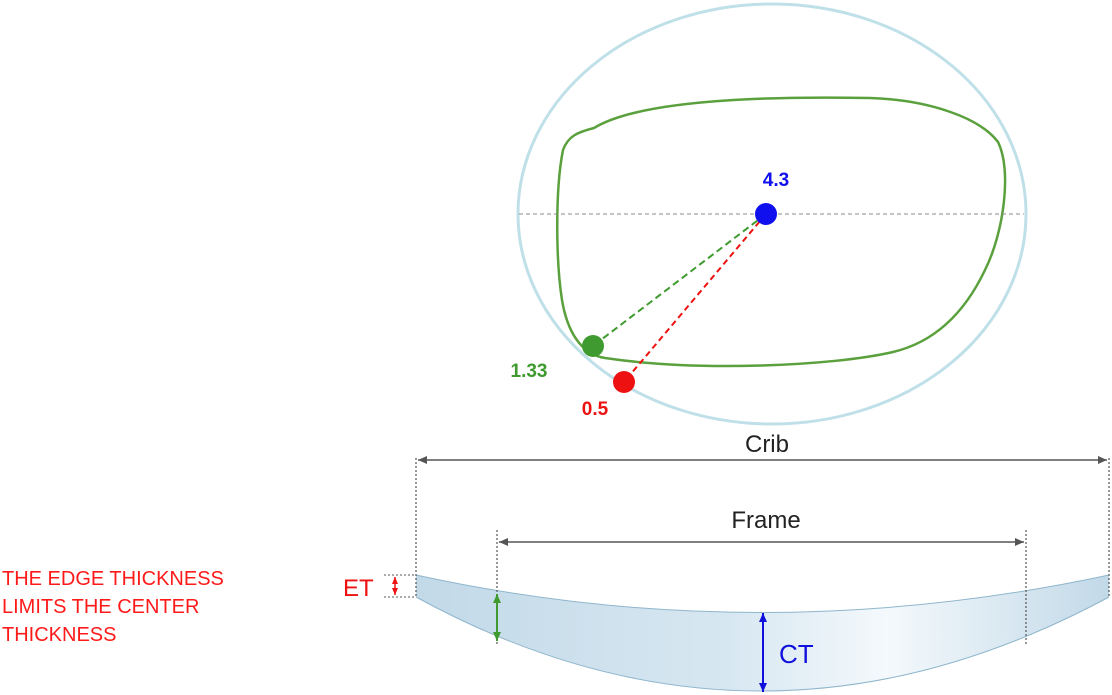  What do you see at coordinates (679, 280) in the screenshot?
I see `center-to-frame-line` at bounding box center [679, 280].